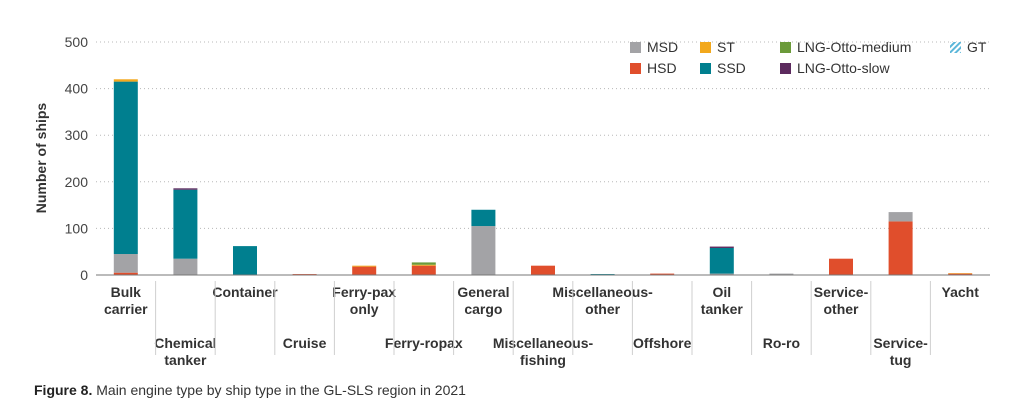  Describe the element at coordinates (424, 343) in the screenshot. I see `category-label: Ferry-ropax` at that location.